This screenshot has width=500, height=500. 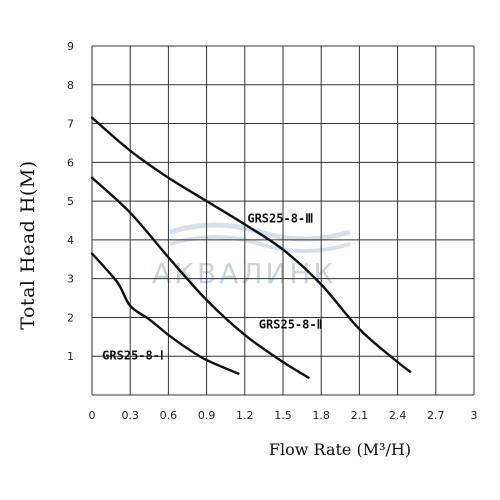 I want to click on series-label-1: GRS25-8-Ⅲ, so click(x=280, y=218).